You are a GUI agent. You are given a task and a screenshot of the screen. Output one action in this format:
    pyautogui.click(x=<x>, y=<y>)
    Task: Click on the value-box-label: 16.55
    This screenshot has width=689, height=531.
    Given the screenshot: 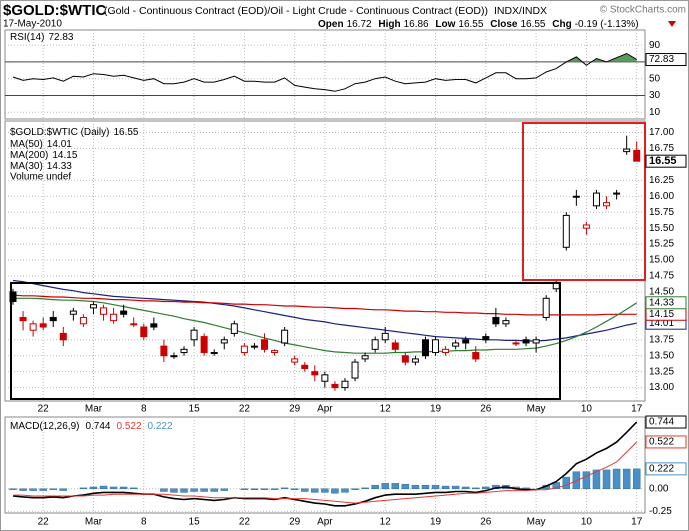 What is the action you would take?
    pyautogui.click(x=663, y=161)
    